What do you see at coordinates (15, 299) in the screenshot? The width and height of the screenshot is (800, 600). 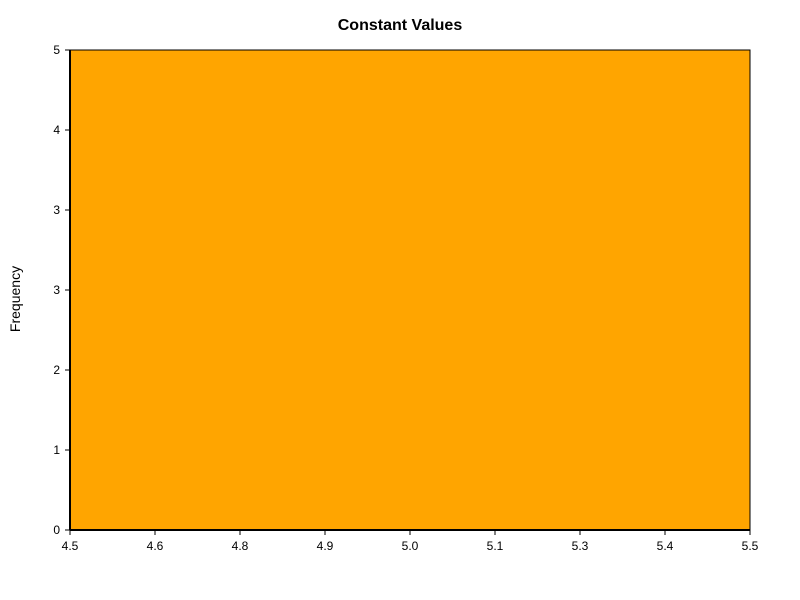 I see `y-axis-label: Frequency` at bounding box center [15, 299].